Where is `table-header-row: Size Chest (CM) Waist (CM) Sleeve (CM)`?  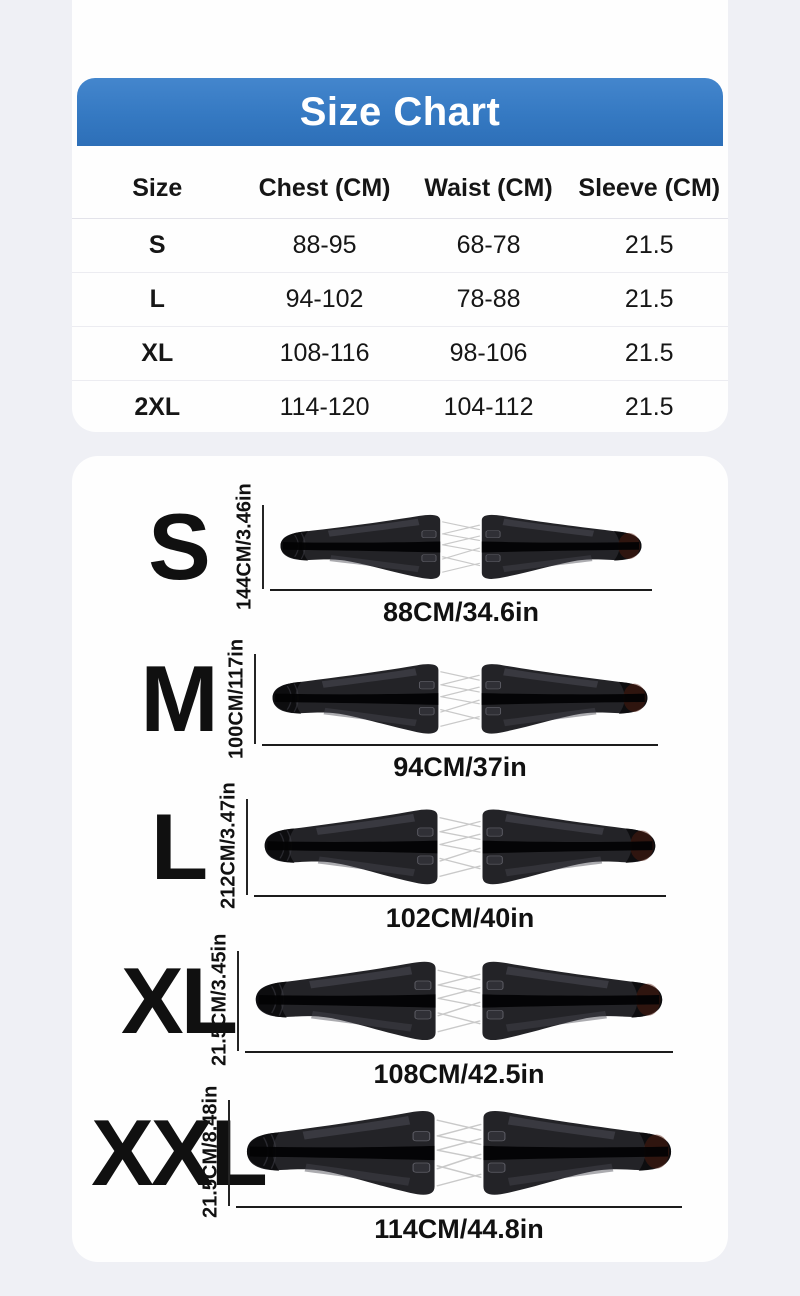
table-header-row: Size Chest (CM) Waist (CM) Sleeve (CM) is located at coordinates (400, 188).